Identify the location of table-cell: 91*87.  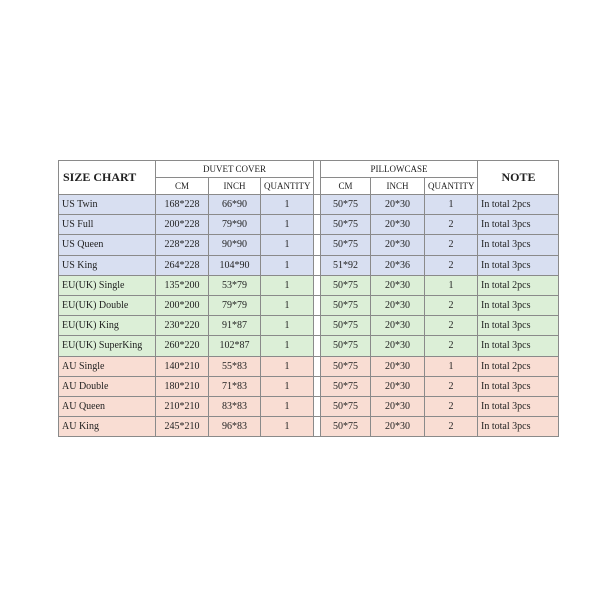
(234, 326).